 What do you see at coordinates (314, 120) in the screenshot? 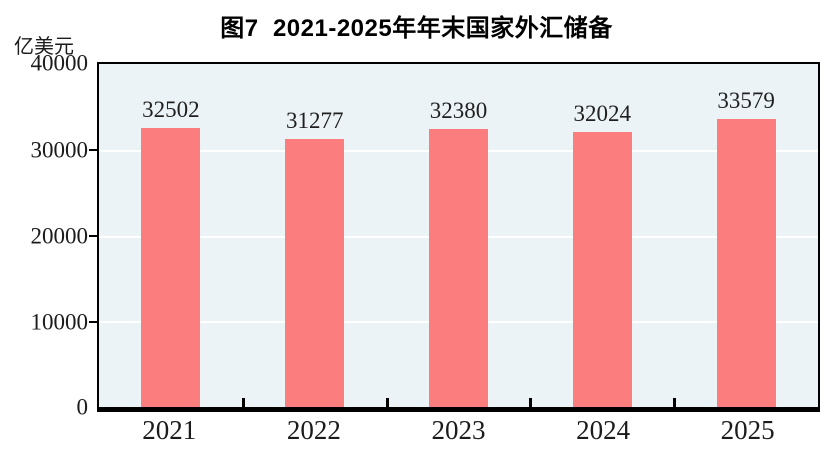
I see `bar-value-label: 31277` at bounding box center [314, 120].